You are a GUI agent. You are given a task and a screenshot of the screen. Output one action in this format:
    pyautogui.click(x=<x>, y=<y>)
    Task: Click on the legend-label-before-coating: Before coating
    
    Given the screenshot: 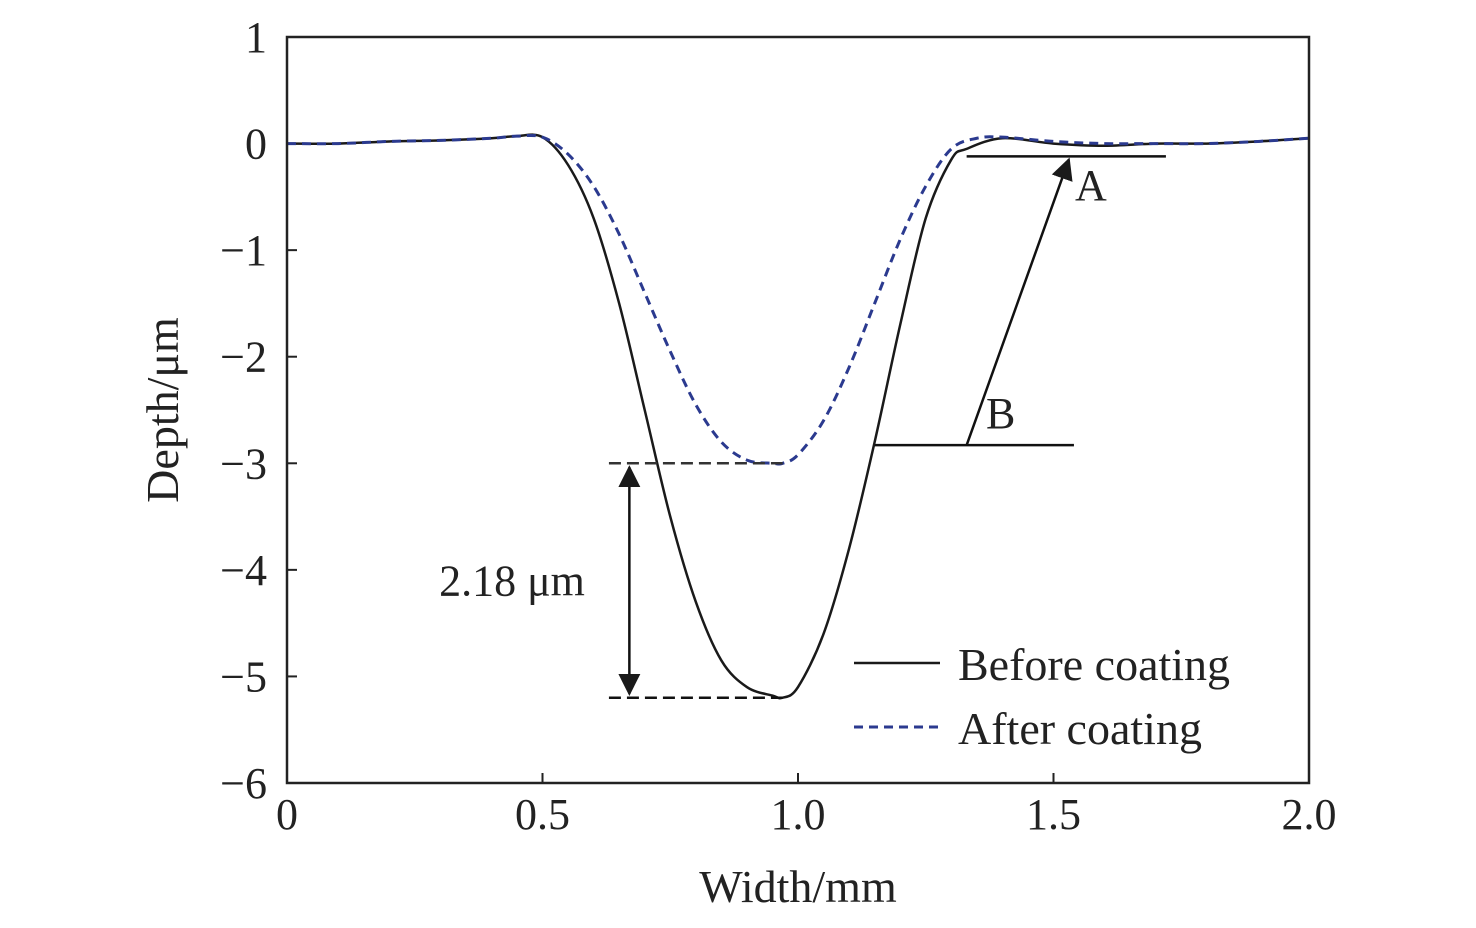 What is the action you would take?
    pyautogui.click(x=1094, y=664)
    